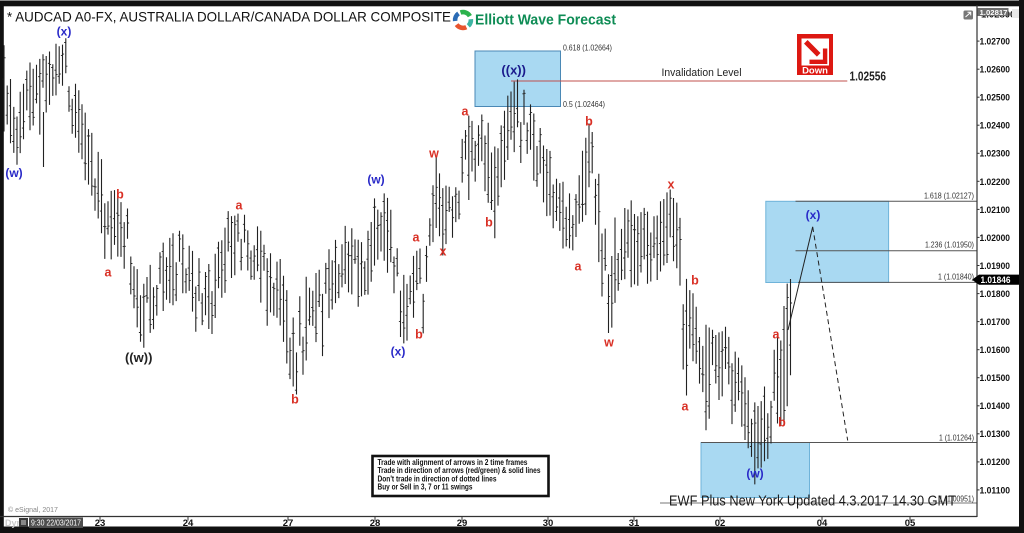 The width and height of the screenshot is (1024, 533). I want to click on svg-text: 1.01100, so click(995, 490).